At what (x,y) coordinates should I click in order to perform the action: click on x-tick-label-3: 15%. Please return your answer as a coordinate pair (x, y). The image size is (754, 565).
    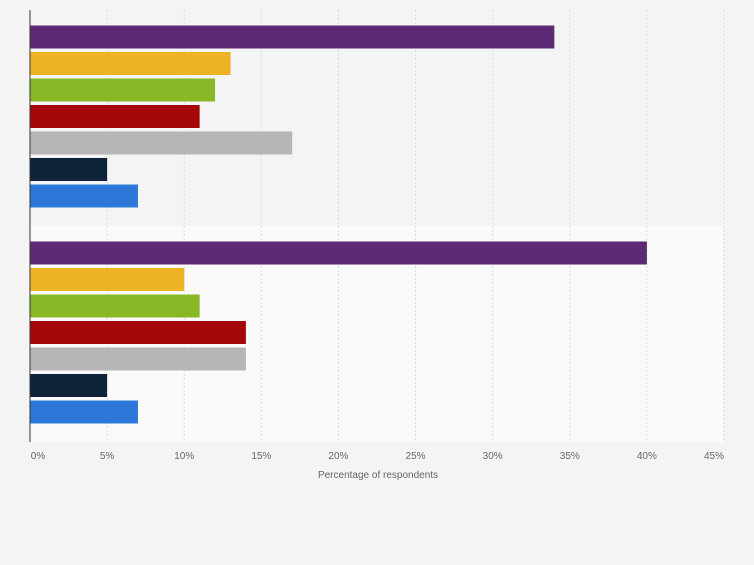
    Looking at the image, I should click on (261, 456).